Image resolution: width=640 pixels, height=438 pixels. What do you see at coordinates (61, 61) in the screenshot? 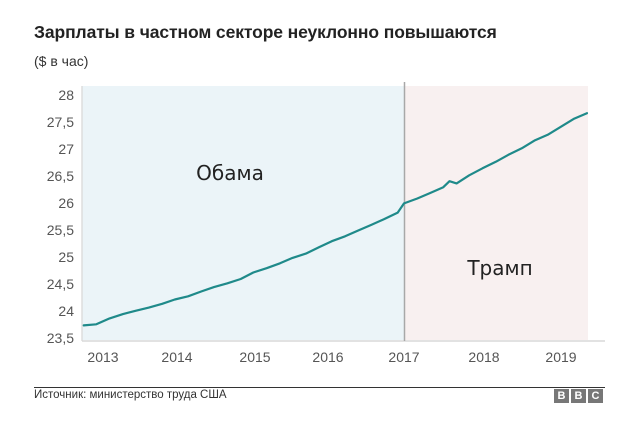
I see `chart-subtitle: ($ в час)` at bounding box center [61, 61].